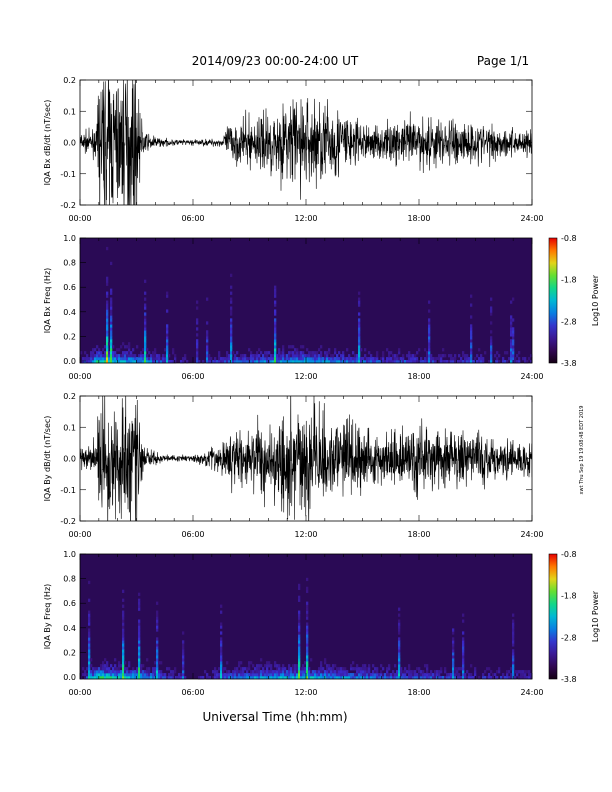 The height and width of the screenshot is (792, 612). Describe the element at coordinates (79, 376) in the screenshot. I see `x-tick-label: 00:00` at that location.